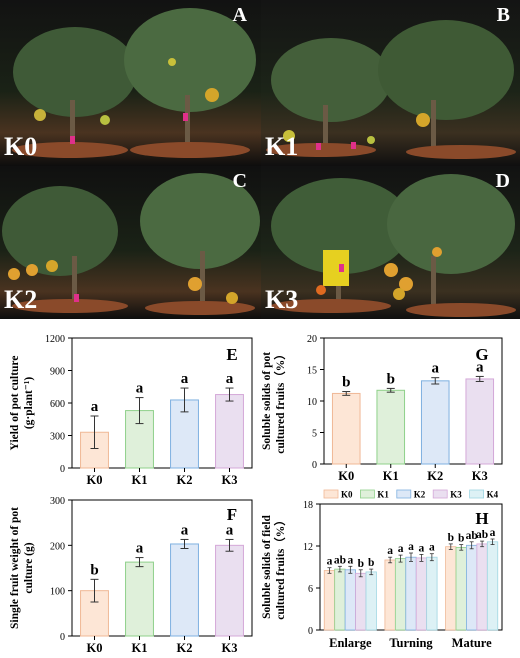 The image size is (520, 658). I want to click on y-tick-label: 5, so click(314, 434).